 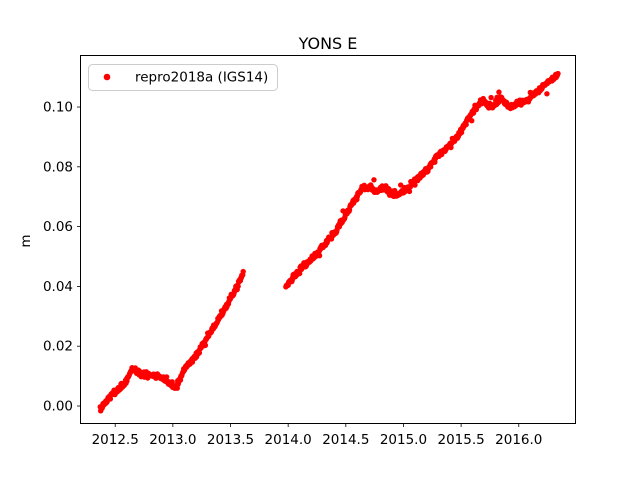 I want to click on x-tick-label: 2013.5, so click(x=230, y=440).